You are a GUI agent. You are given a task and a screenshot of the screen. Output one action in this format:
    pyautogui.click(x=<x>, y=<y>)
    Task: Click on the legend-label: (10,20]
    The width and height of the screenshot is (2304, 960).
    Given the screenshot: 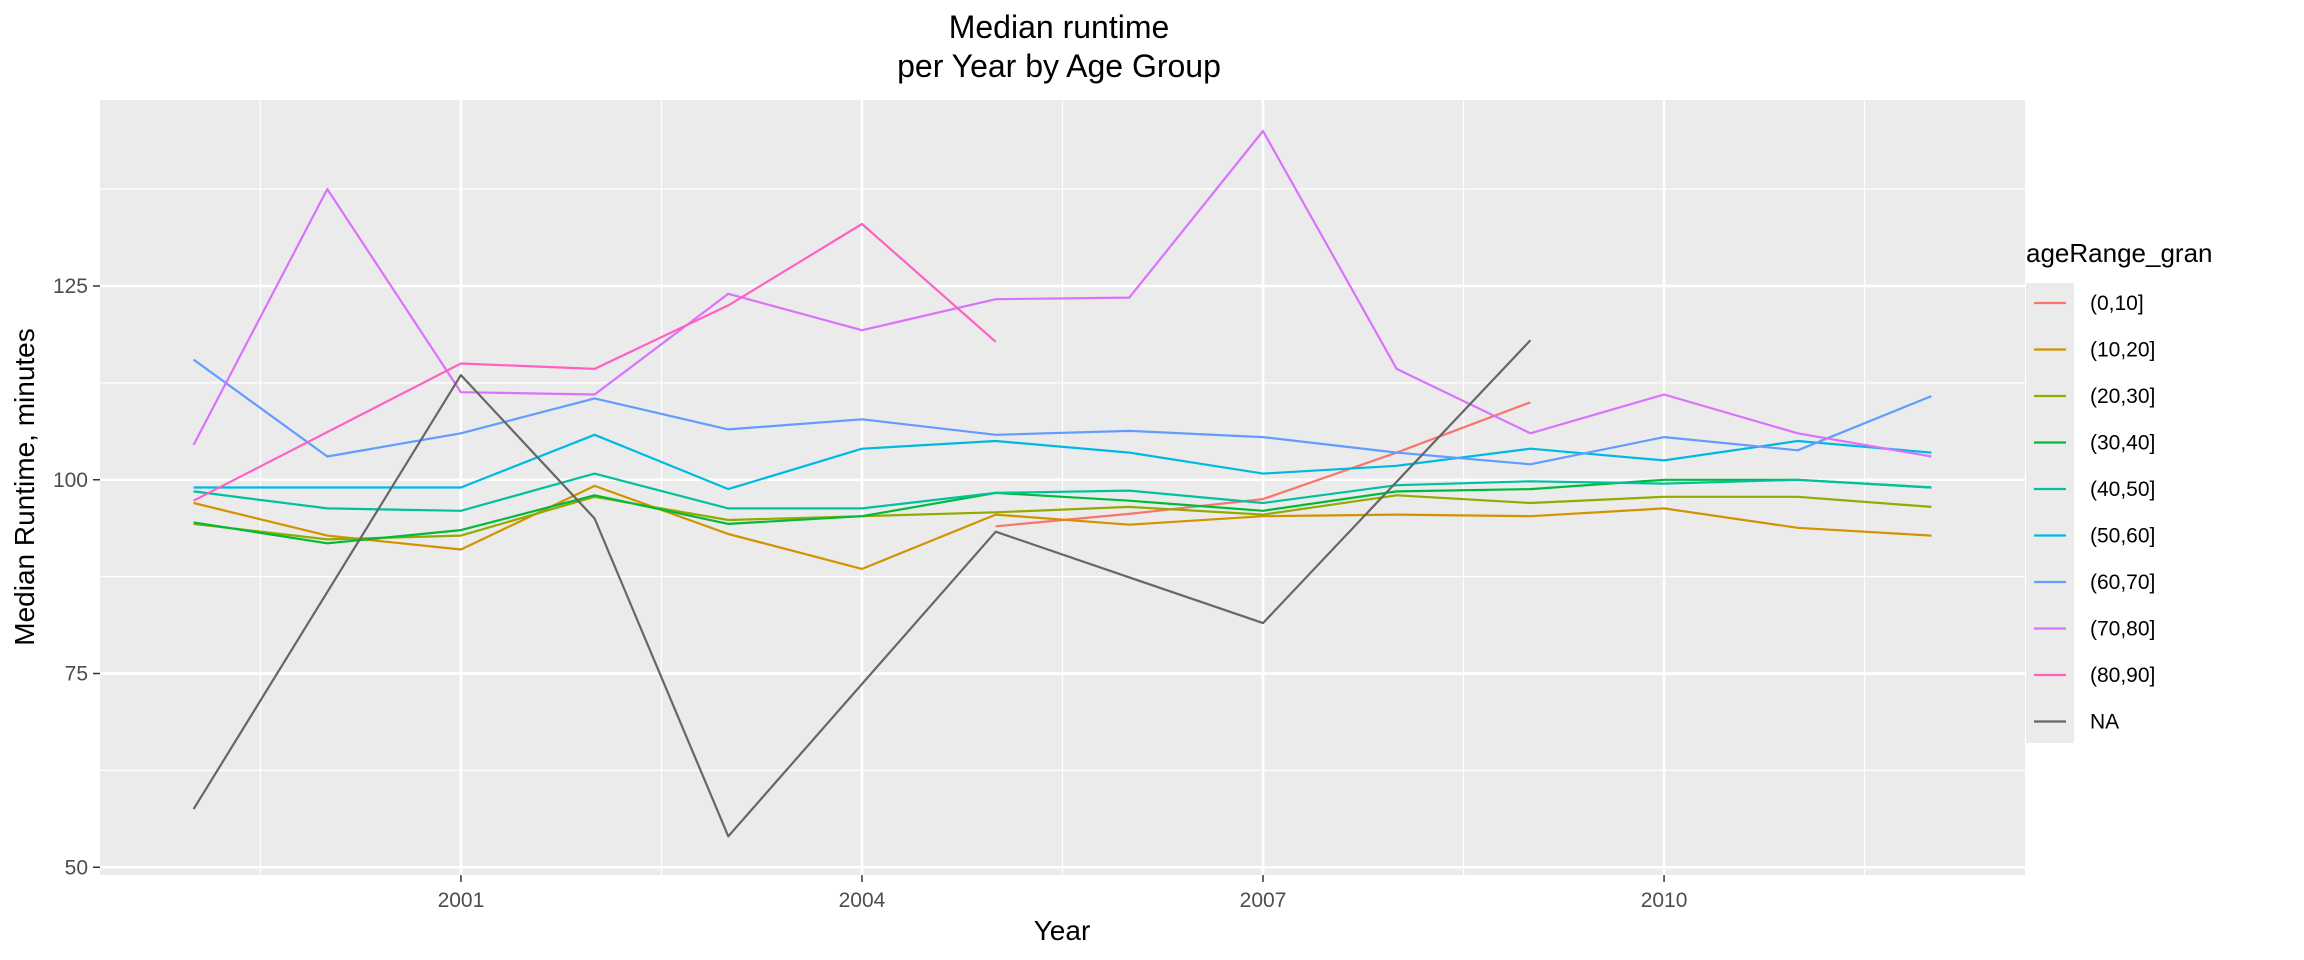 What is the action you would take?
    pyautogui.click(x=2122, y=350)
    